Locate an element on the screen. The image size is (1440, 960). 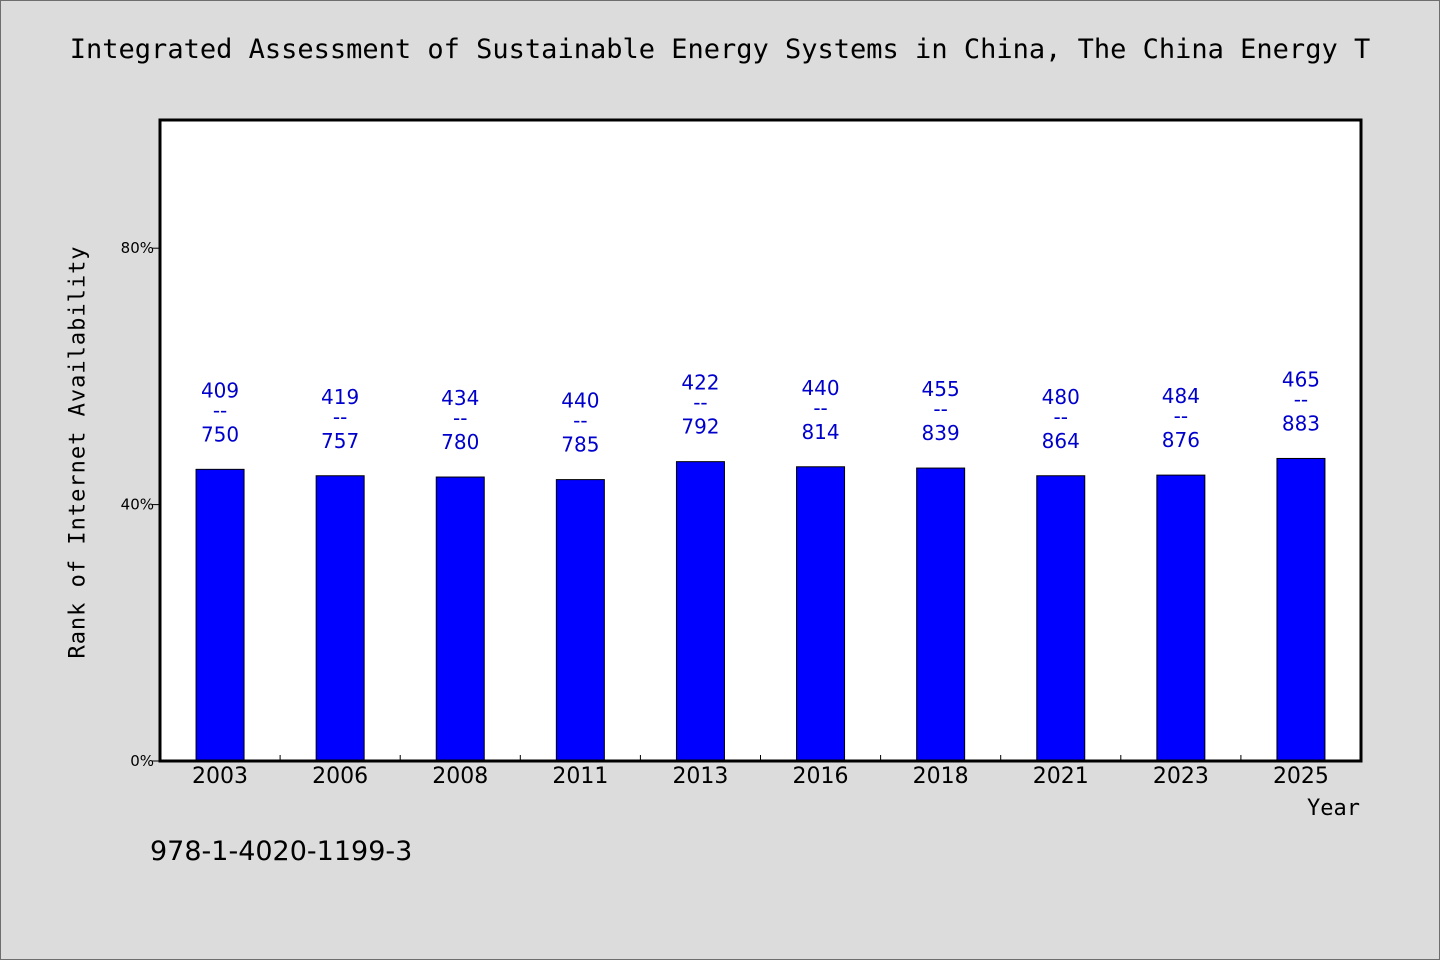
data-label-bottom: 876 is located at coordinates (1181, 440).